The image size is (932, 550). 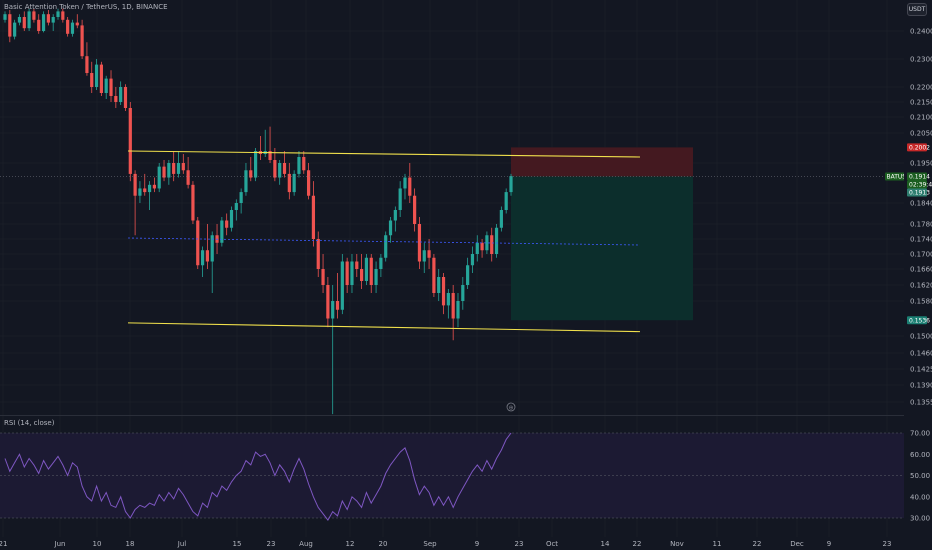 What do you see at coordinates (306, 544) in the screenshot?
I see `time-tick-label: Aug` at bounding box center [306, 544].